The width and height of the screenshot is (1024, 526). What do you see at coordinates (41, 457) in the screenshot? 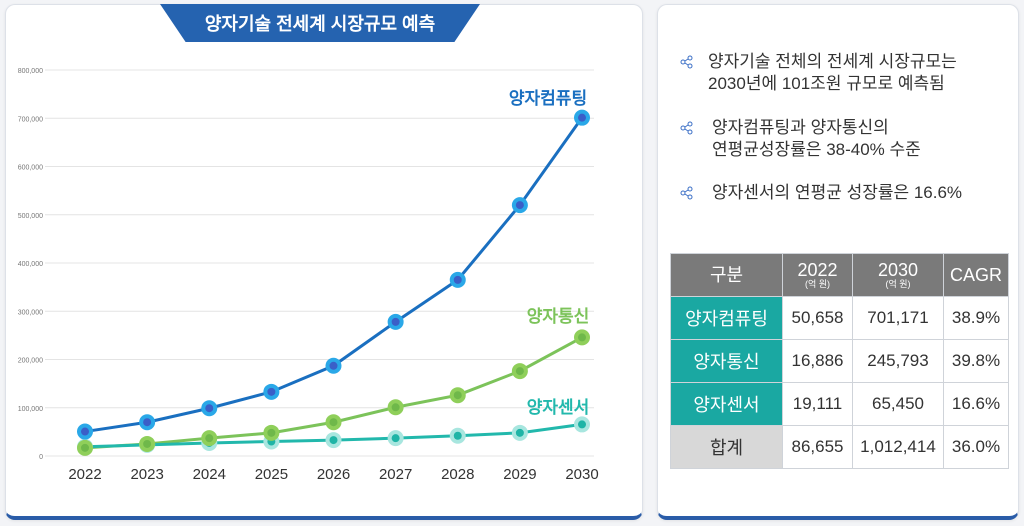
I see `y-tick-label: 0` at bounding box center [41, 457].